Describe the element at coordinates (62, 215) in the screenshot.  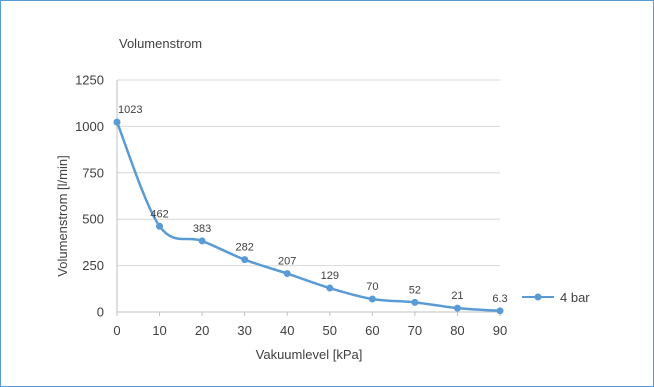
I see `y-axis-label: Volumenstrom [l/min]` at that location.